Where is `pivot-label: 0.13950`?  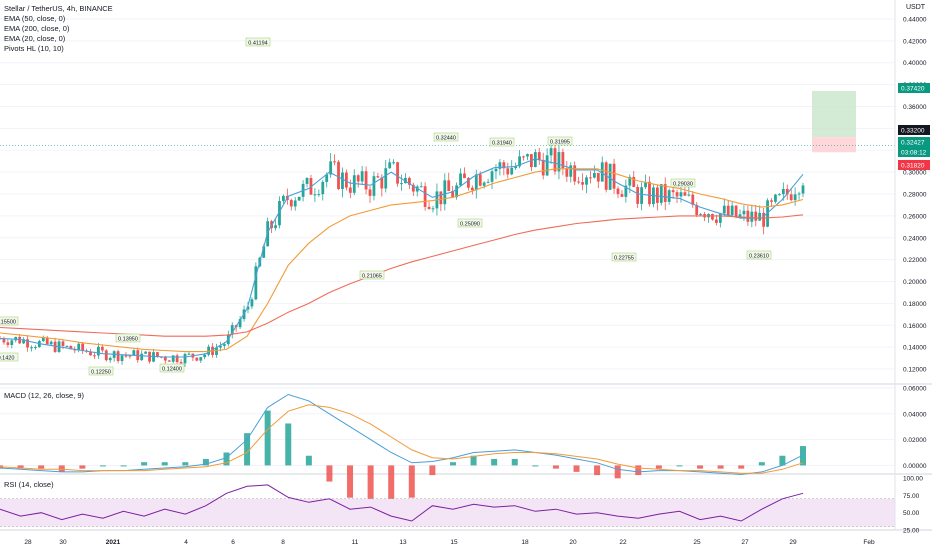
pivot-label: 0.13950 is located at coordinates (128, 338).